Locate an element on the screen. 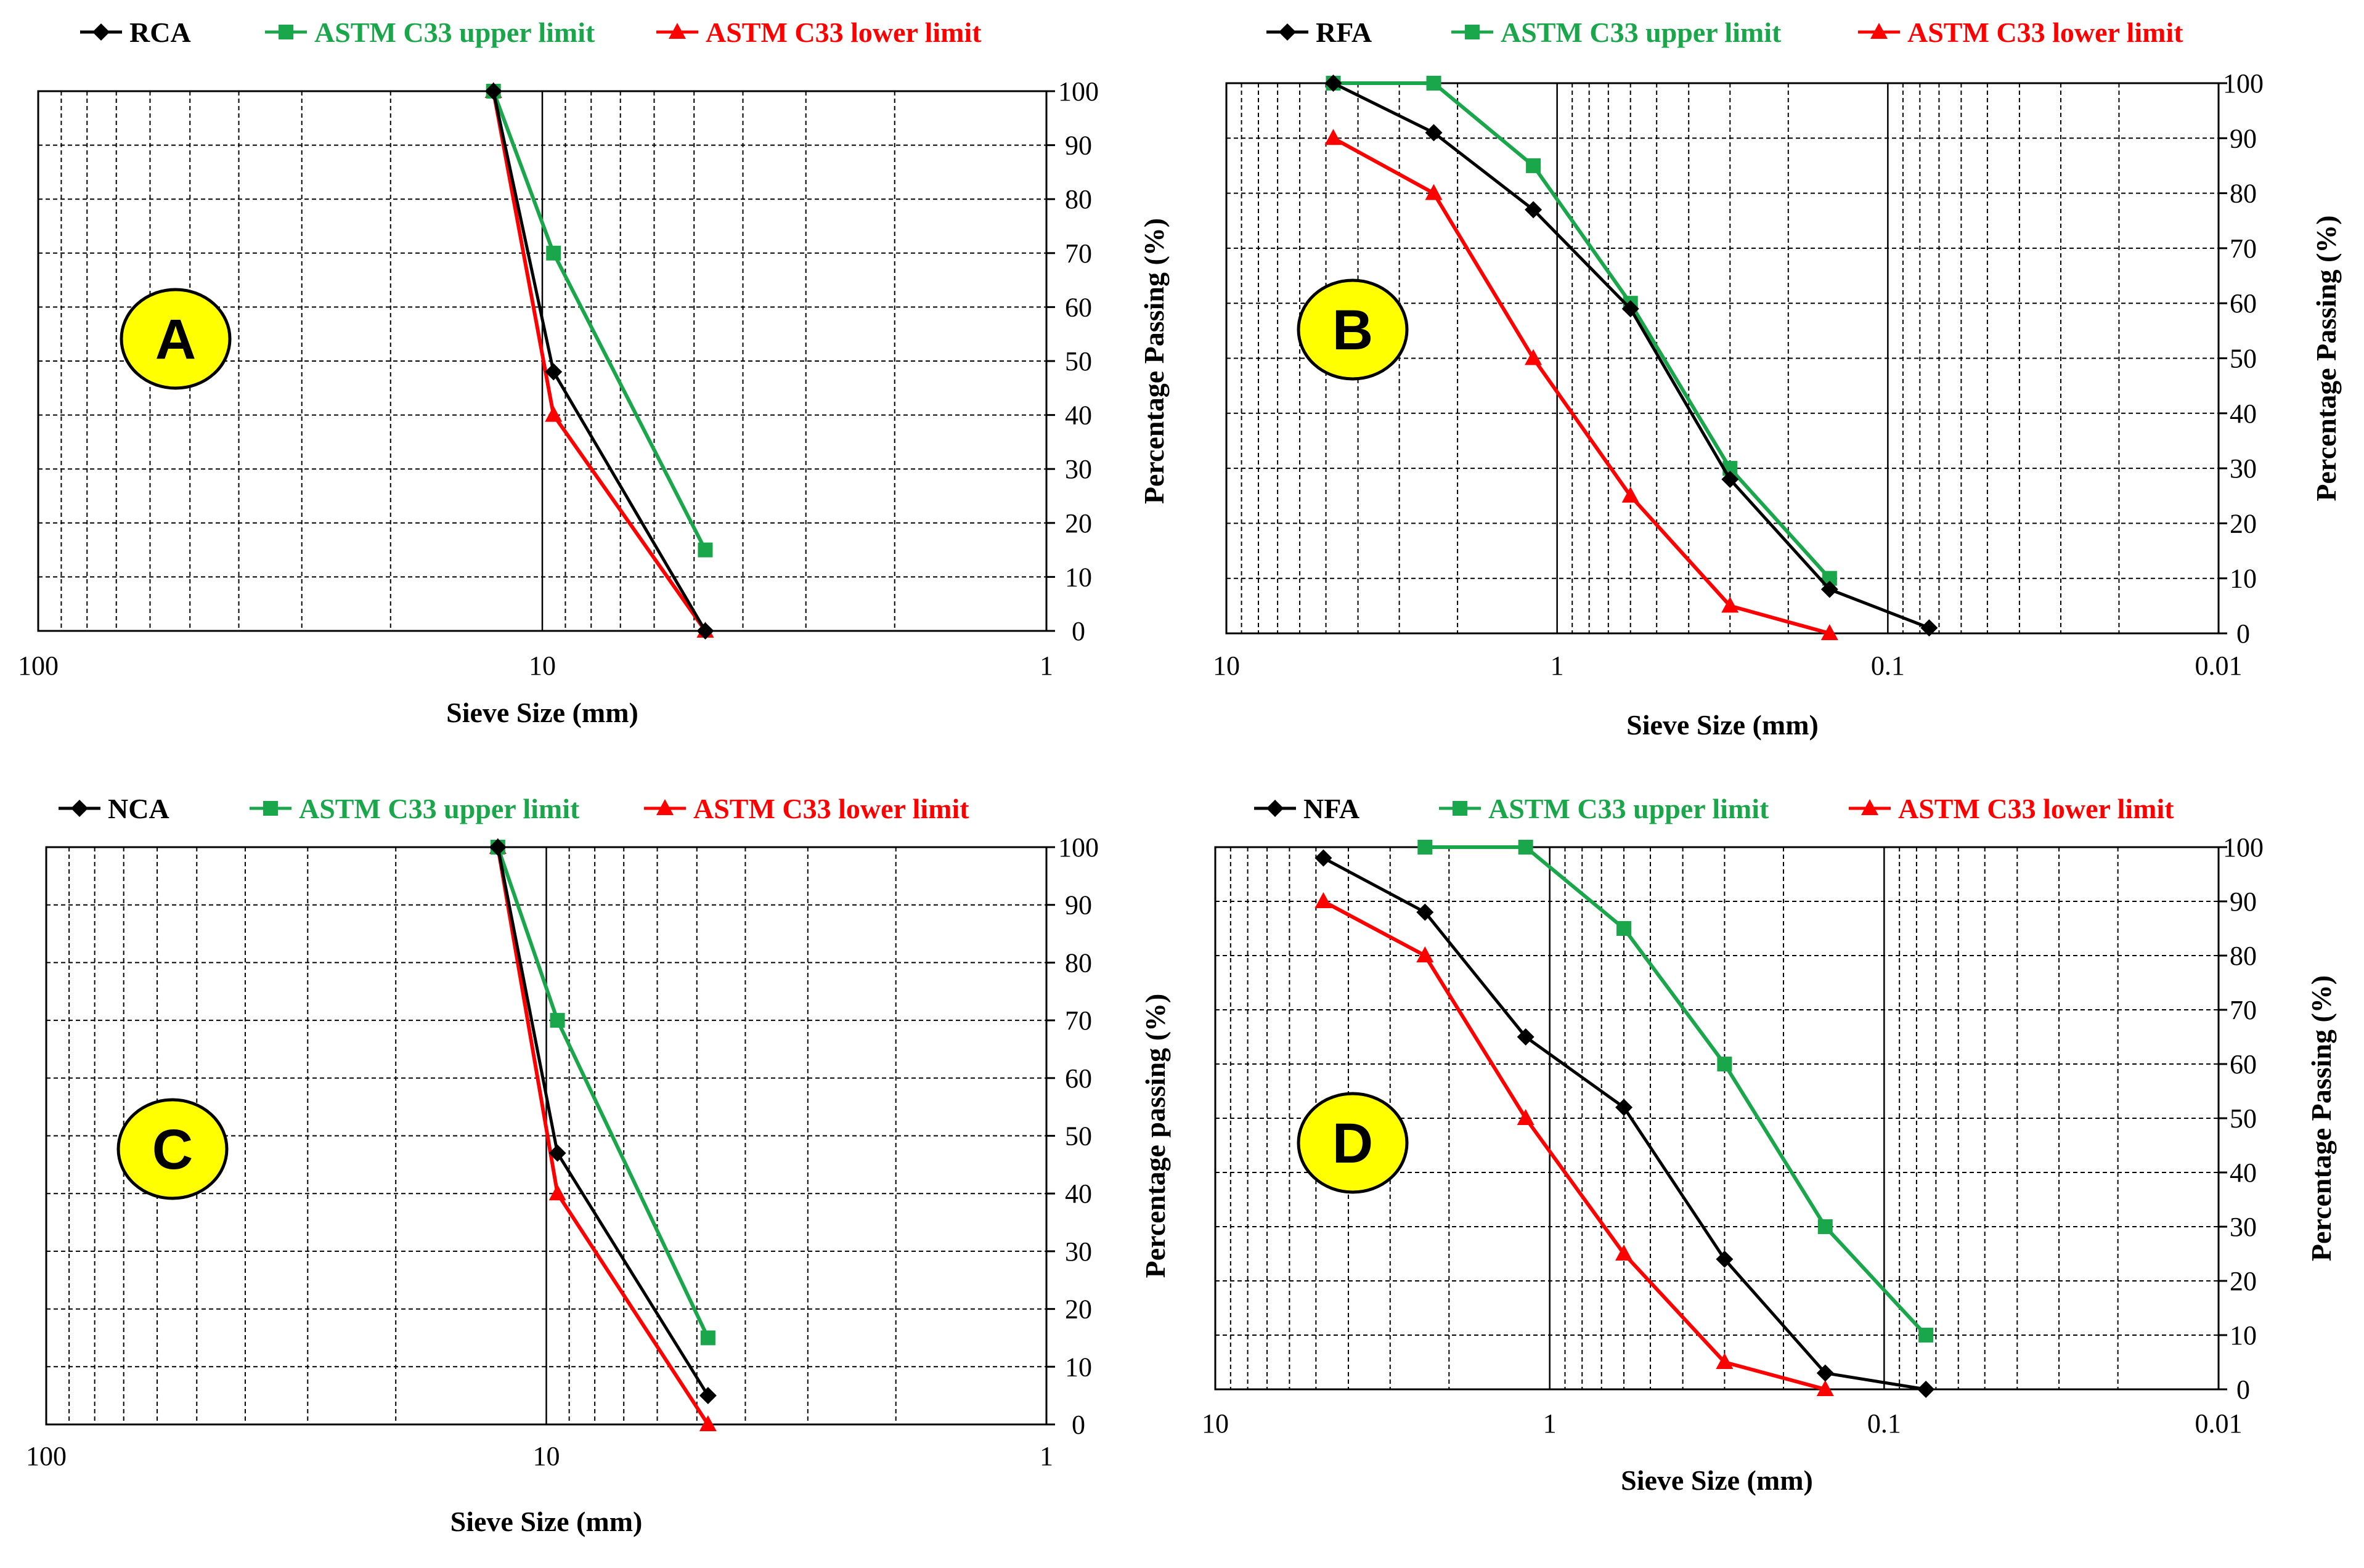  y-tick-label: 10 is located at coordinates (2244, 1335).